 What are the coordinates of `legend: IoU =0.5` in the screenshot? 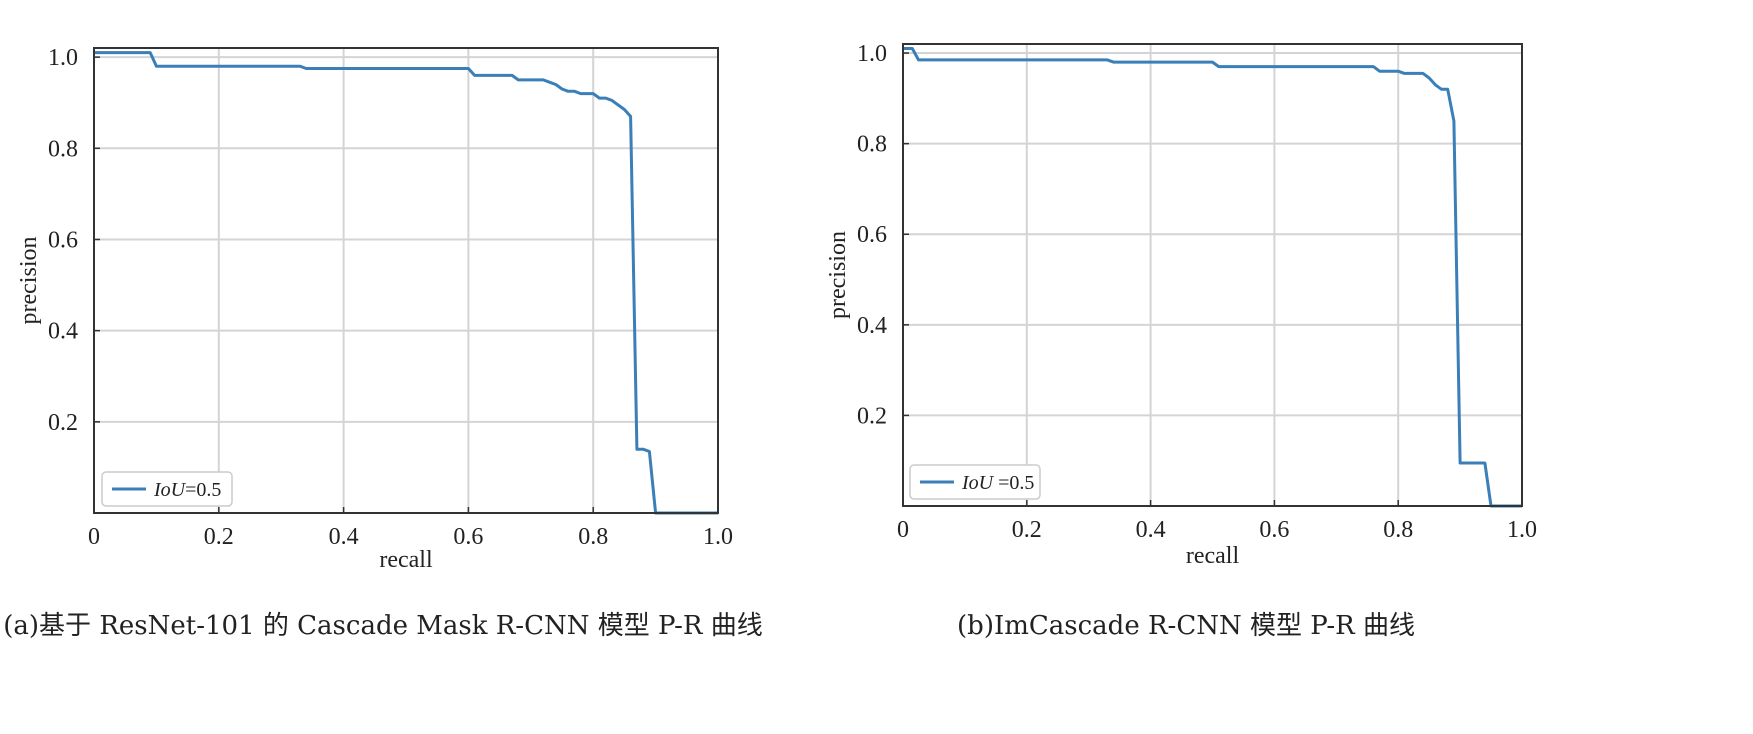 It's located at (975, 482).